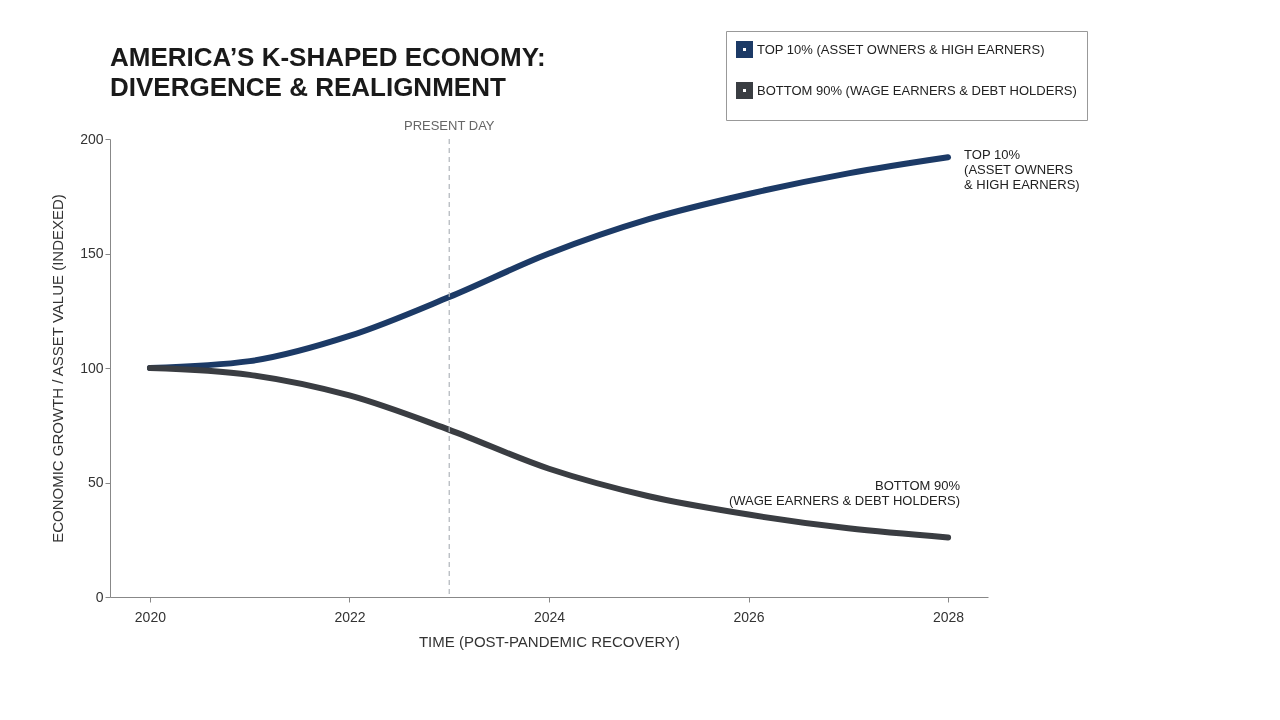  I want to click on x-axis-title: TIME (POST-PANDEMIC RECOVERY), so click(549, 641).